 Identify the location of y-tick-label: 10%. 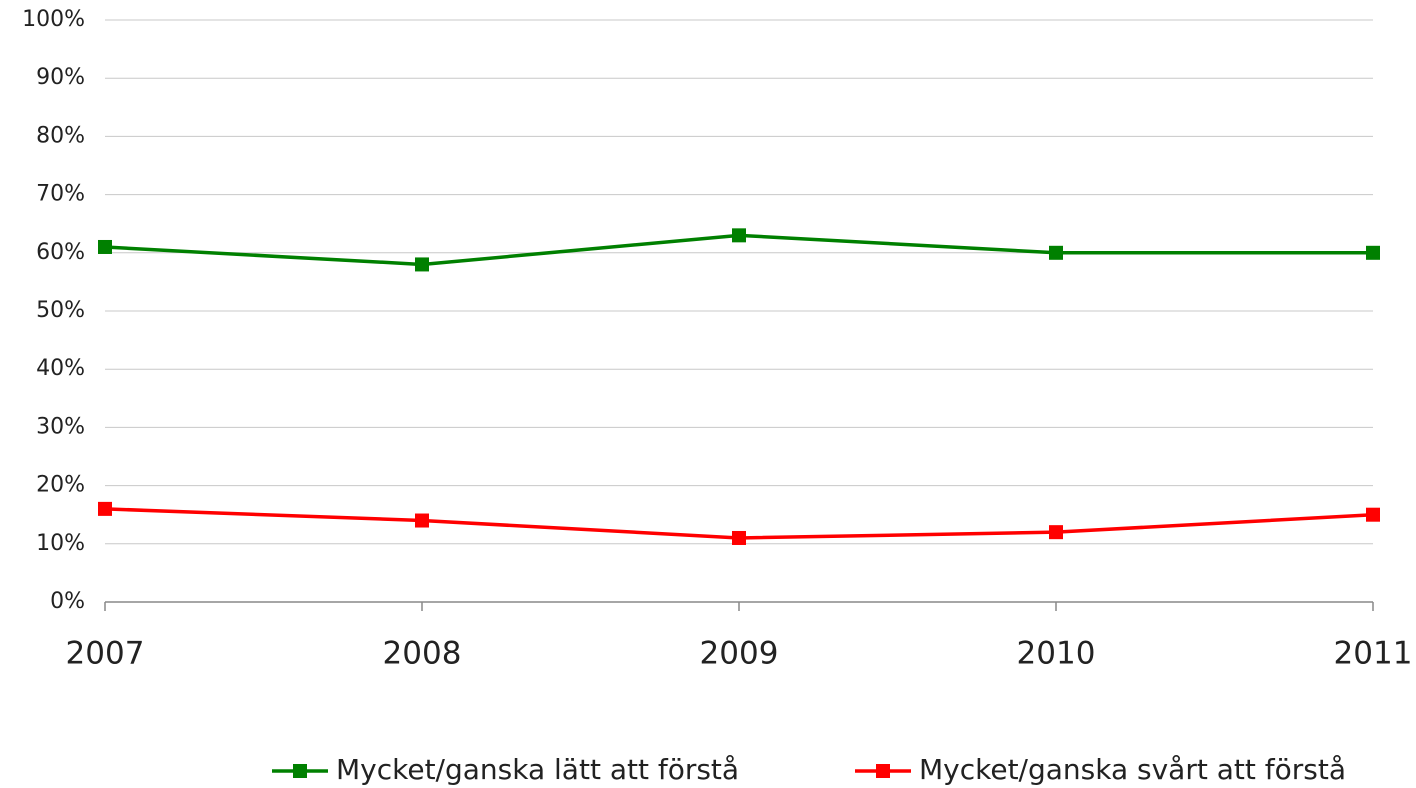
(60, 543).